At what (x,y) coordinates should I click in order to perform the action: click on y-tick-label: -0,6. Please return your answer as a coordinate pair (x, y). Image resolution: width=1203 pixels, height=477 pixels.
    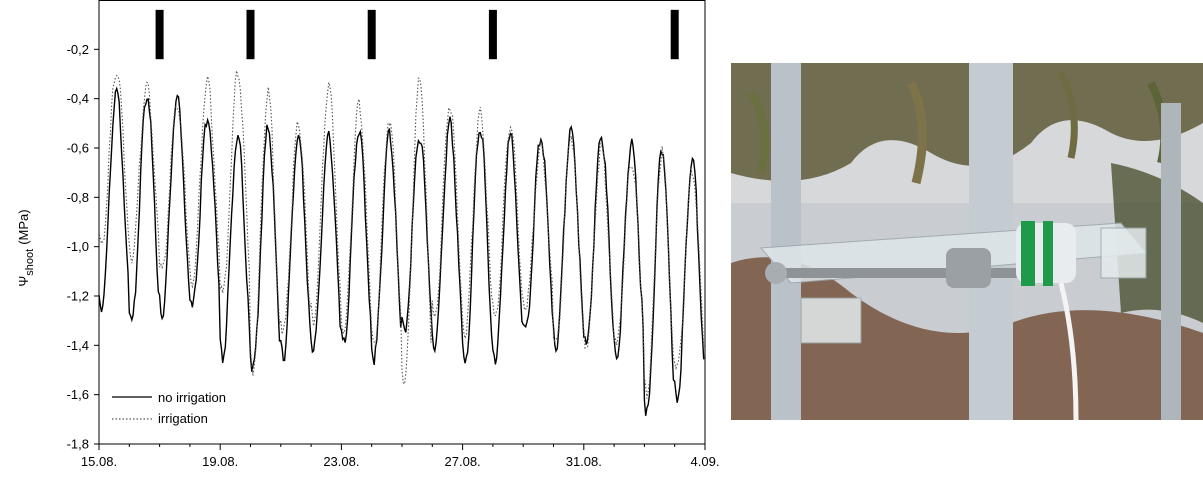
    Looking at the image, I should click on (78, 148).